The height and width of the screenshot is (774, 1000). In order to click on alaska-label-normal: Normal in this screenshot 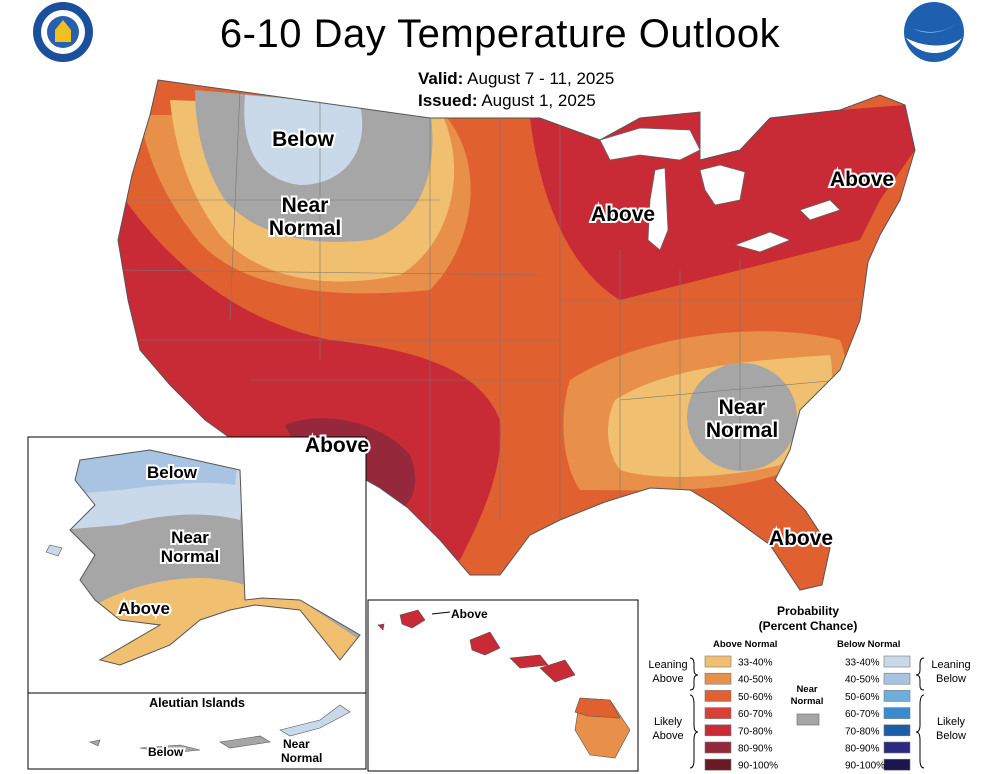, I will do `click(190, 556)`.